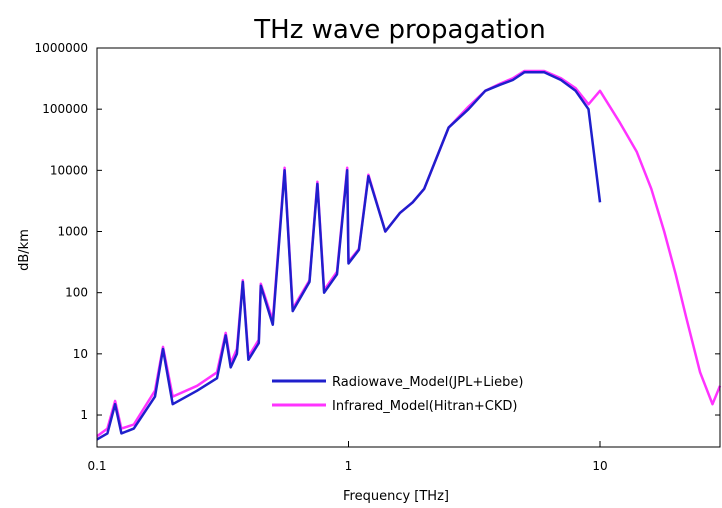 The width and height of the screenshot is (722, 508). Describe the element at coordinates (69, 170) in the screenshot. I see `y-tick-label: 10000` at that location.